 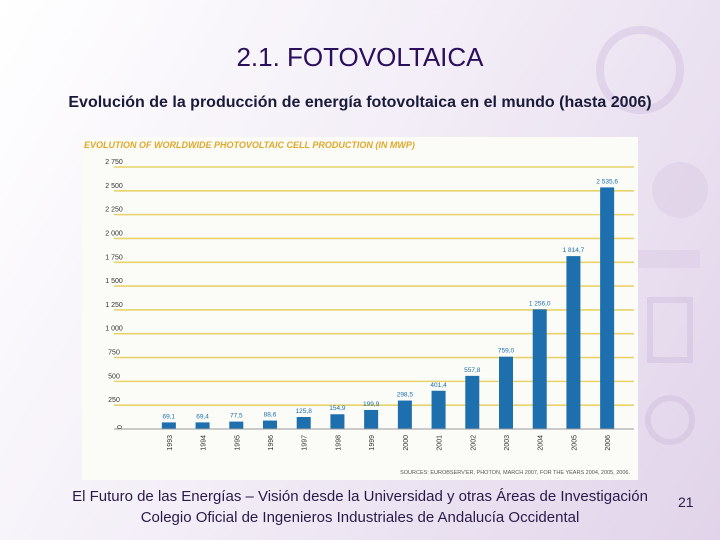 What do you see at coordinates (236, 416) in the screenshot?
I see `data-label: 77,5` at bounding box center [236, 416].